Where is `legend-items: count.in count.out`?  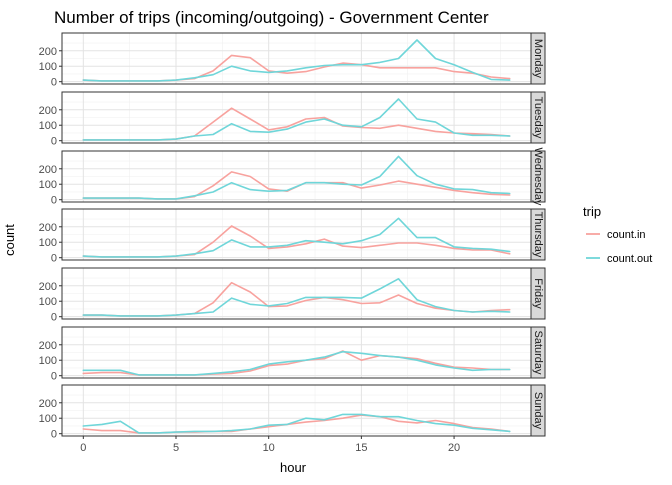 legend-items: count.in count.out is located at coordinates (619, 247).